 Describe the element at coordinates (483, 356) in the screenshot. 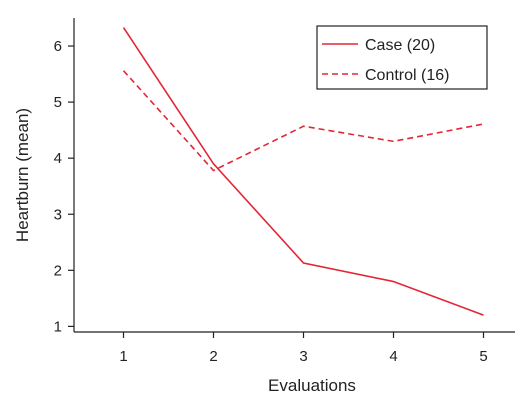

I see `x-tick-label: 5` at that location.